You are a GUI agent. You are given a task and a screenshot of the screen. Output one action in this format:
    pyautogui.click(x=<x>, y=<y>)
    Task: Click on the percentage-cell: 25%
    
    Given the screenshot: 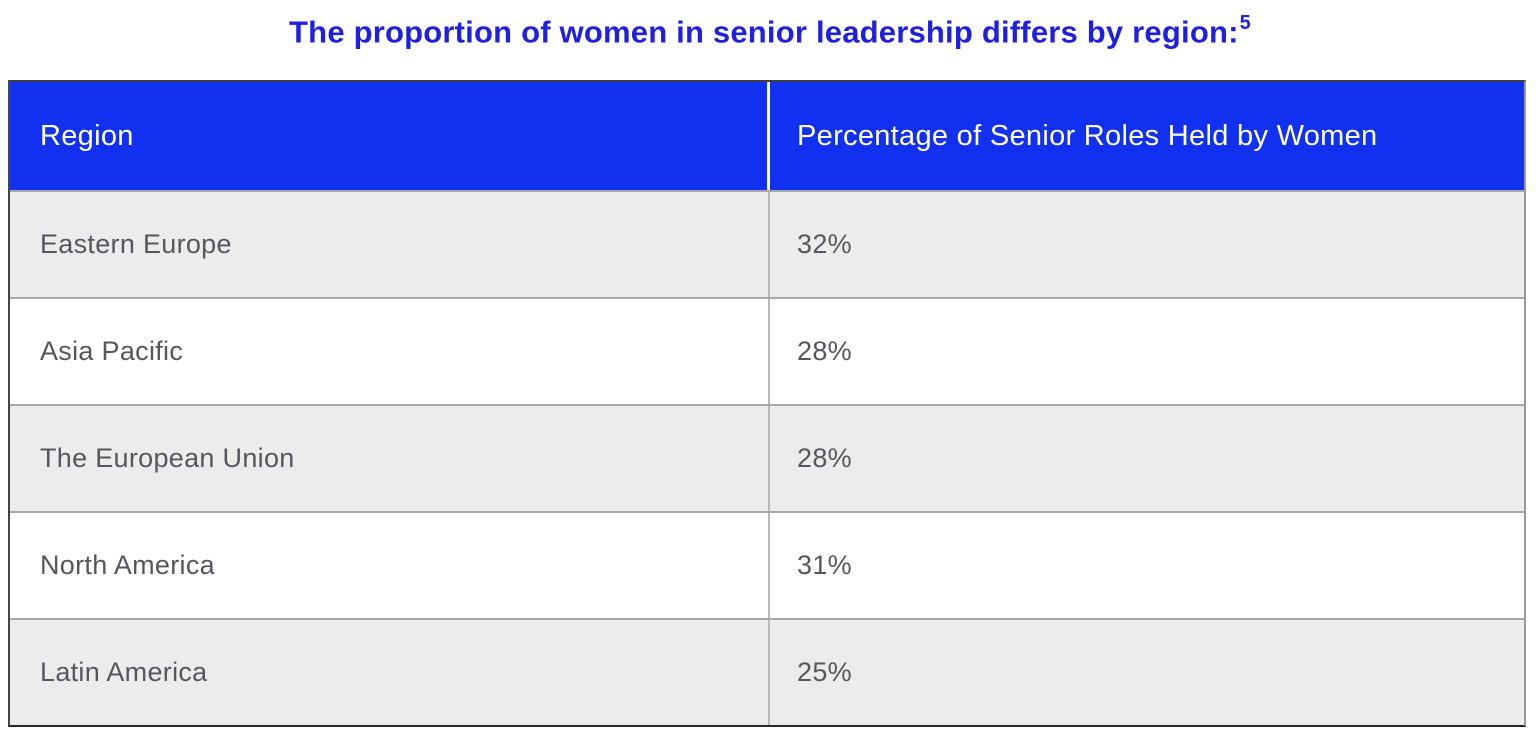 What is the action you would take?
    pyautogui.click(x=824, y=672)
    